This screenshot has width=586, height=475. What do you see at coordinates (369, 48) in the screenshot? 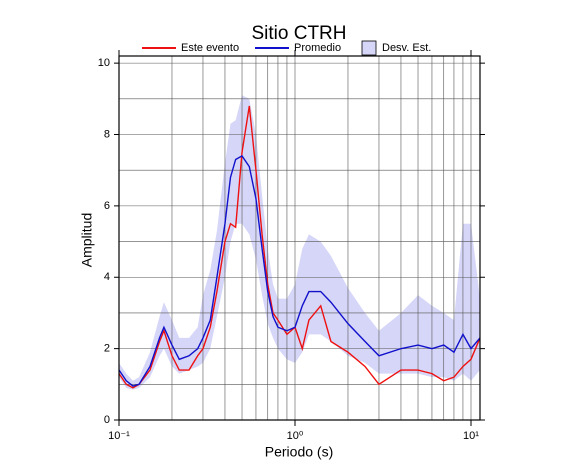
I see `legend-swatch` at bounding box center [369, 48].